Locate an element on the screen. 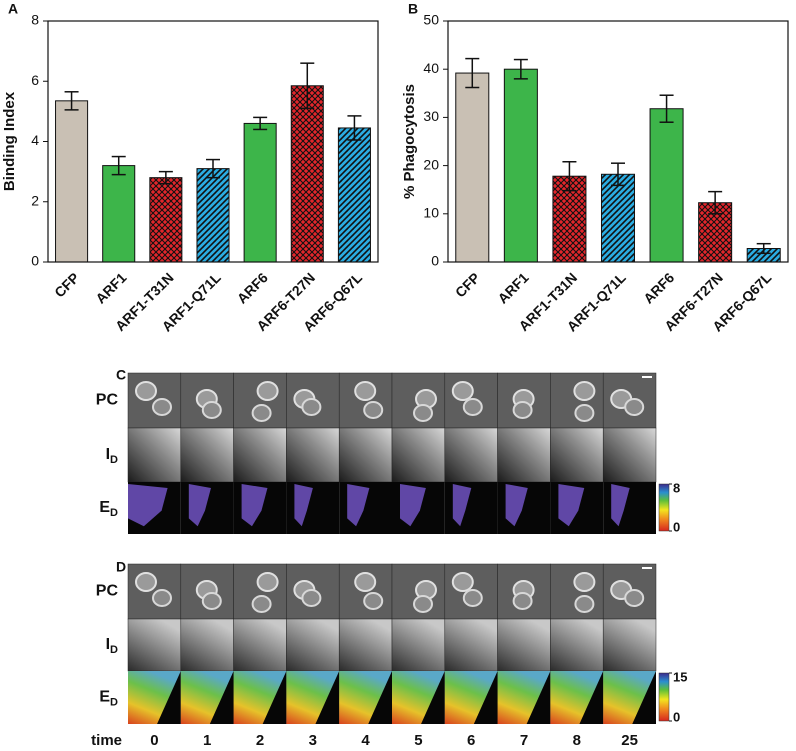 This screenshot has height=751, width=796. y-tick-label: 8 is located at coordinates (35, 20).